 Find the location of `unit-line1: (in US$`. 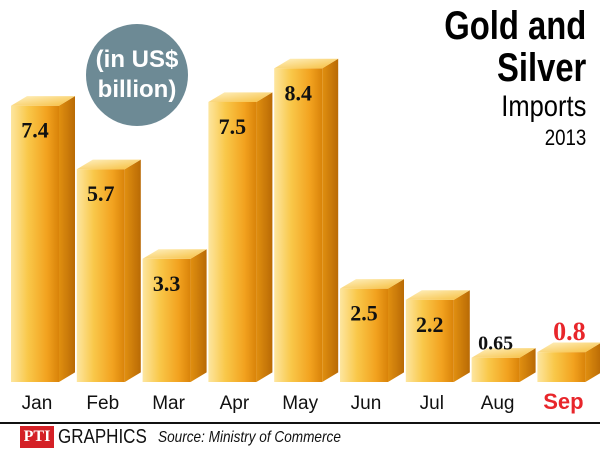

unit-line1: (in US$ is located at coordinates (137, 59).